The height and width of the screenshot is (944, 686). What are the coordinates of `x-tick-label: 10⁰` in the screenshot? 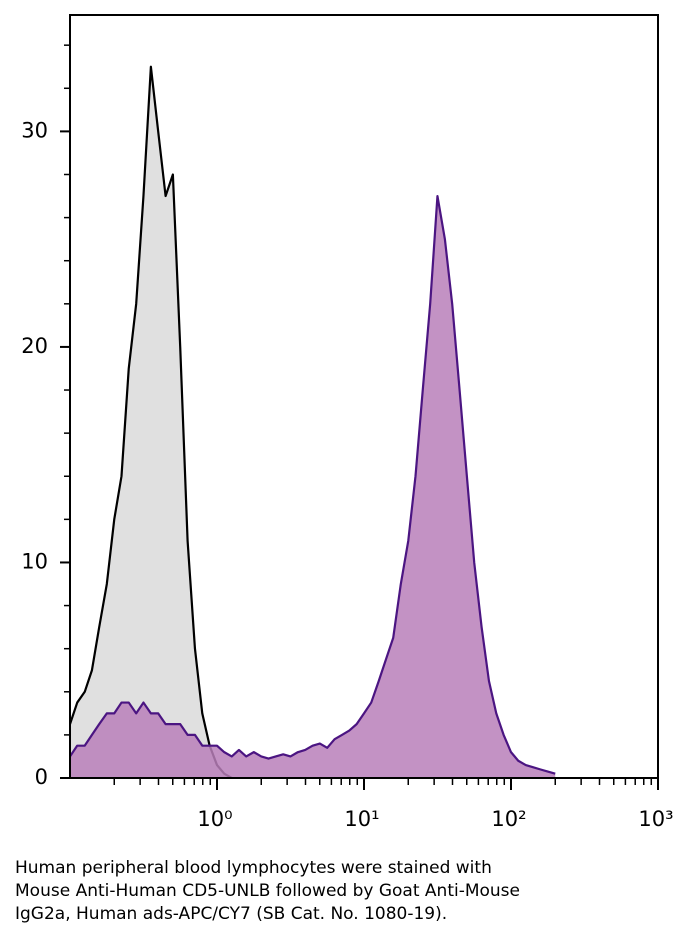 It's located at (214, 819).